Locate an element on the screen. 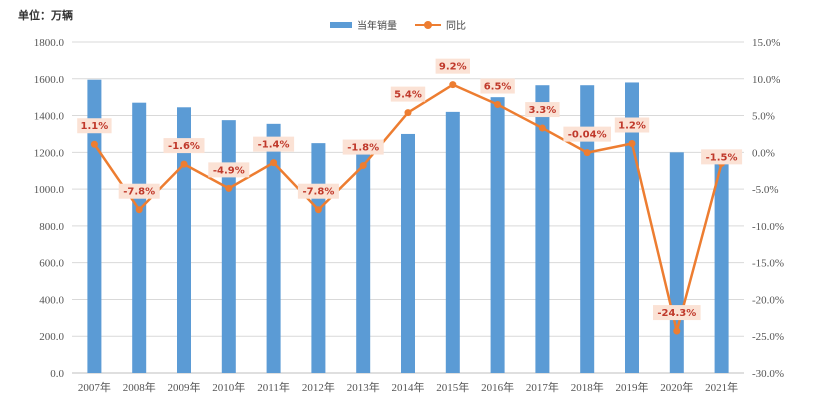 The width and height of the screenshot is (820, 404). x-tick-label: 2008年 is located at coordinates (139, 387).